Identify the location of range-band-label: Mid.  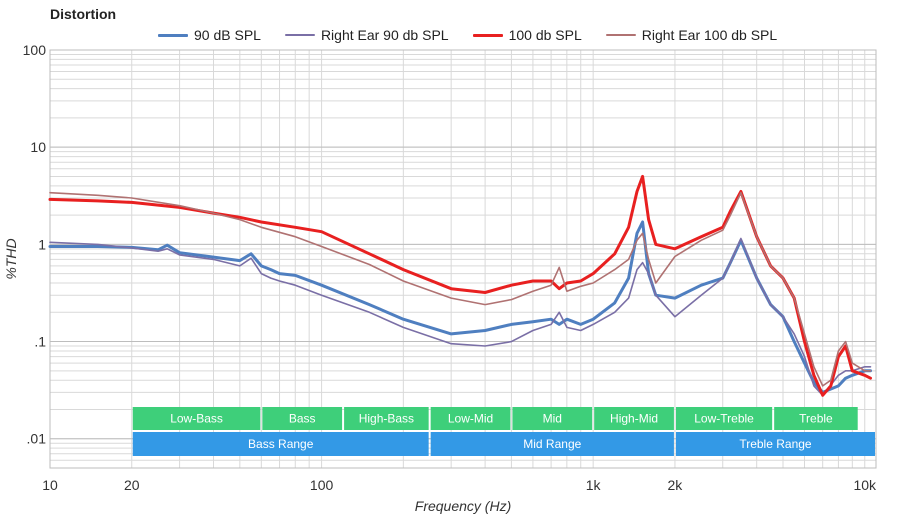
(552, 419).